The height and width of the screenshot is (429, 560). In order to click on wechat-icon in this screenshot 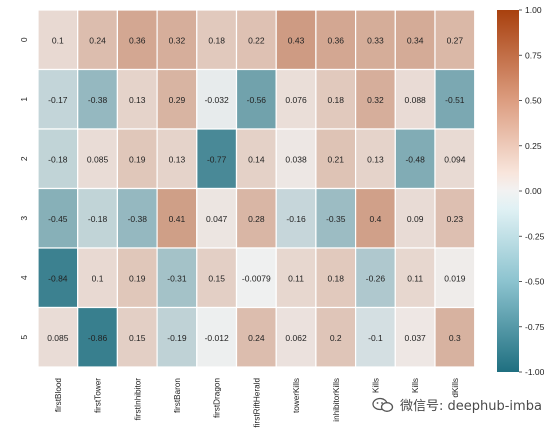, I will do `click(383, 405)`.